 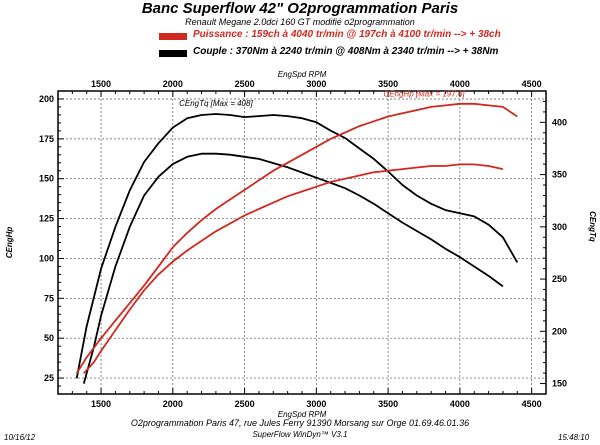 I want to click on footer-time: 15:48:10, so click(x=574, y=437).